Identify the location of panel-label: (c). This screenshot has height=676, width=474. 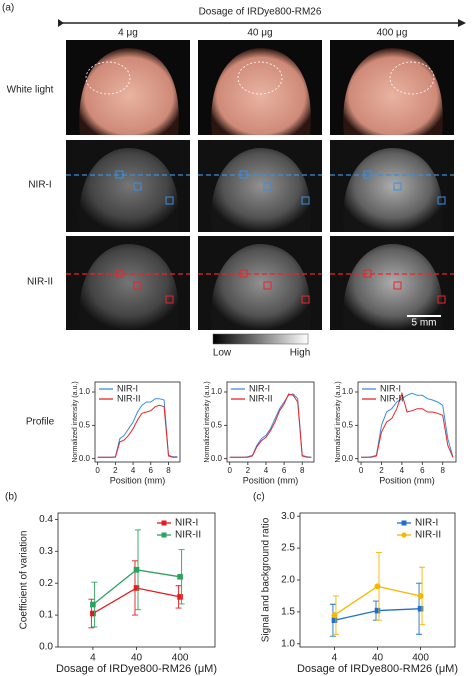
(259, 497).